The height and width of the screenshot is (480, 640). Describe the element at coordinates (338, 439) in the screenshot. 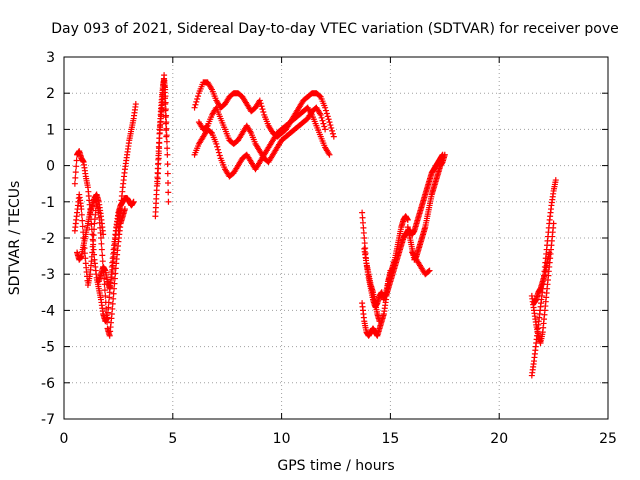

I see `x-axis-tick-labels: 0 5 10 15 20 25` at that location.